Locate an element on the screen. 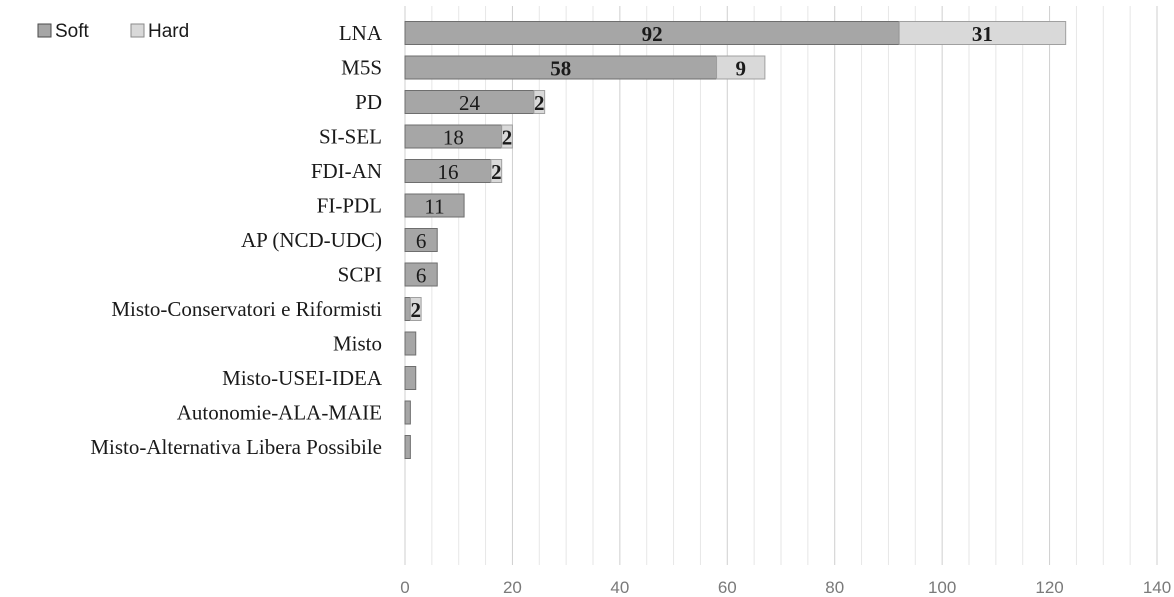 This screenshot has width=1174, height=597. data-label-soft-fi-pdl: 11 is located at coordinates (434, 207).